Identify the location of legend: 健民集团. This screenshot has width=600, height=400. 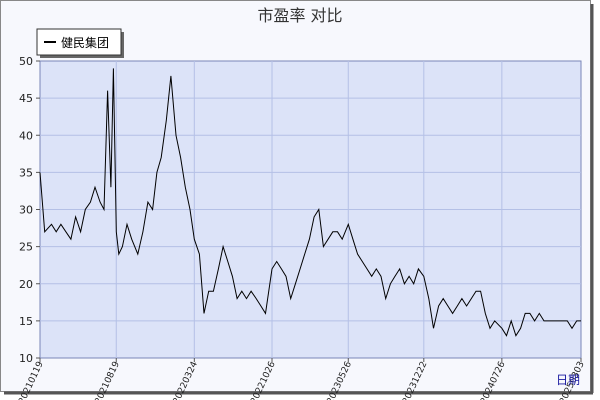
(80, 43).